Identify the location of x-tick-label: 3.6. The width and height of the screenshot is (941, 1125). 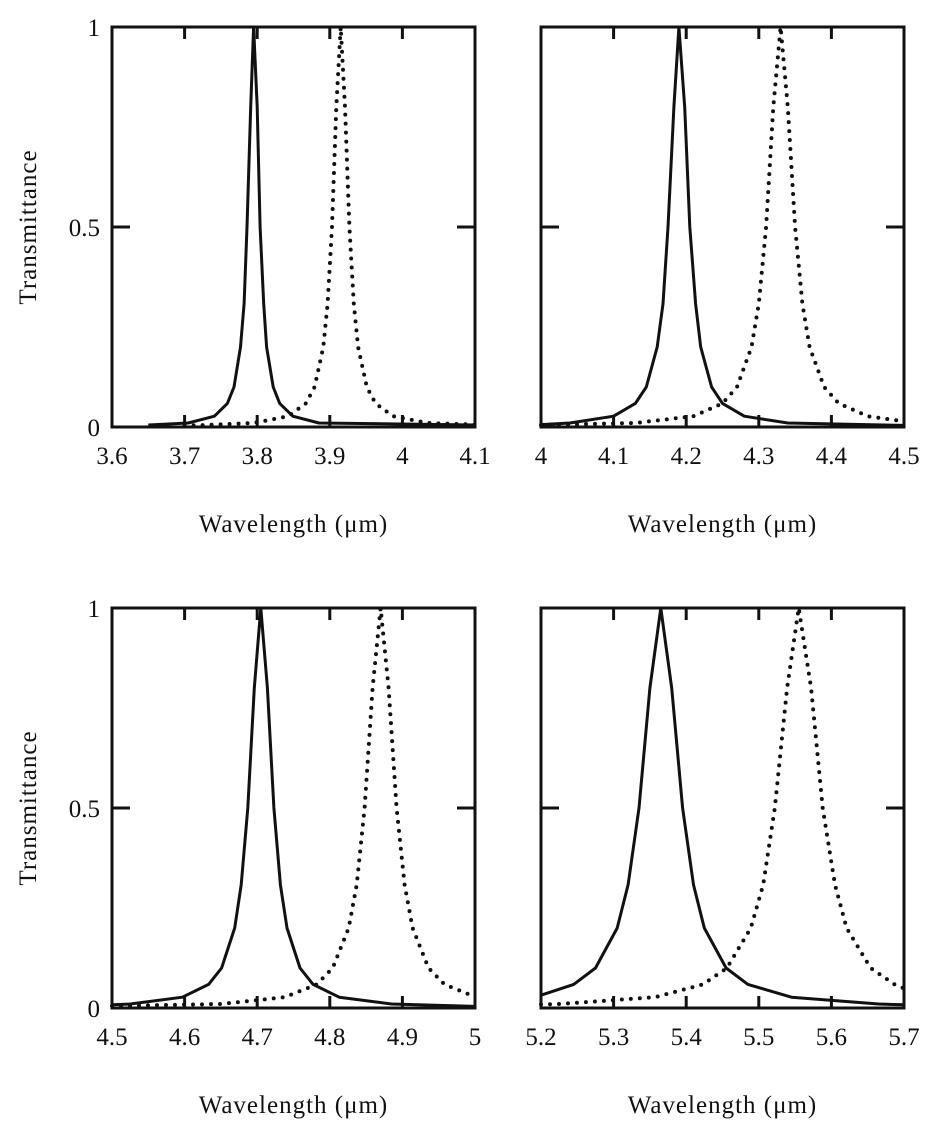
(111, 456).